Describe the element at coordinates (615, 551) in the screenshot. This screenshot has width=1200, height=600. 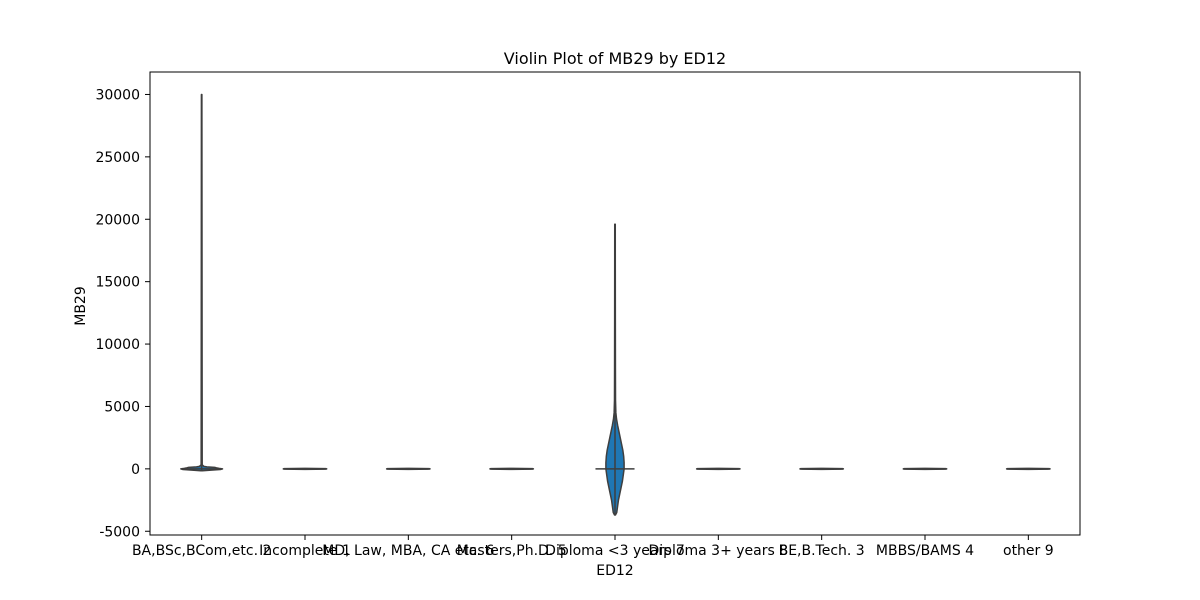
I see `x-tick-label: Diploma <3 years 7` at that location.